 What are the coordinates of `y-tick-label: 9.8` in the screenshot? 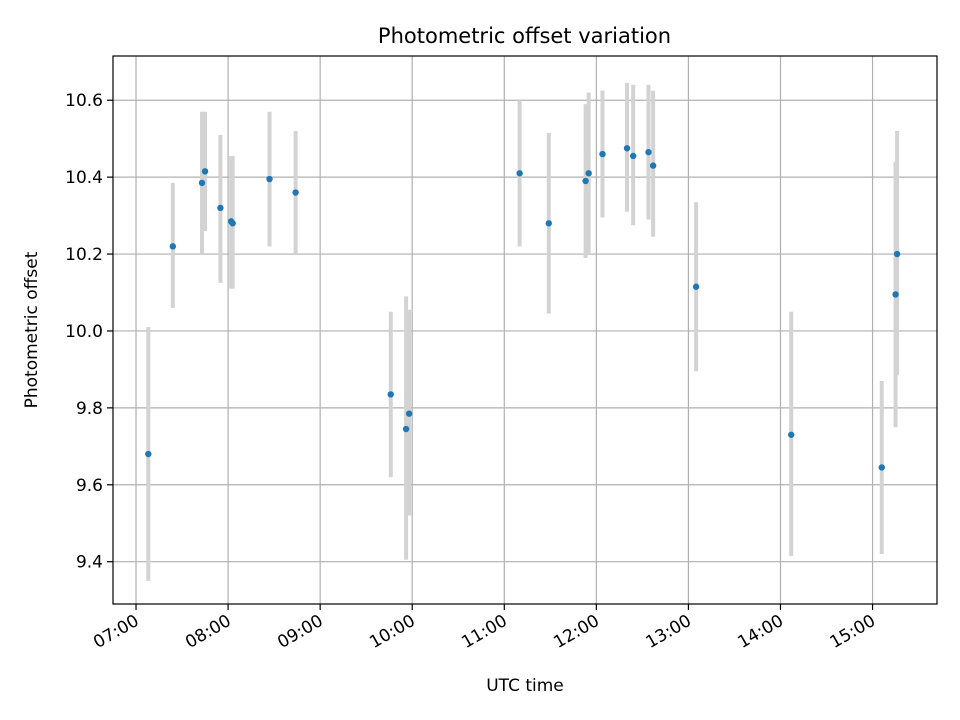 It's located at (89, 409).